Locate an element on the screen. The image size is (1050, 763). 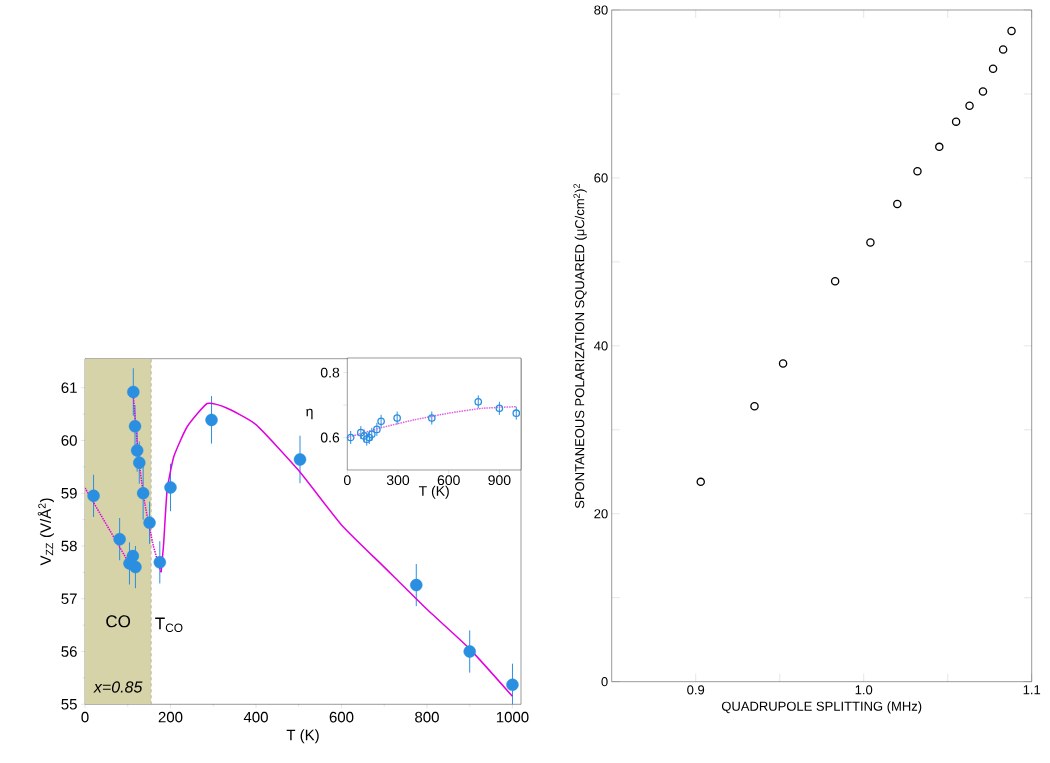
y-tick-label: 58 is located at coordinates (69, 546).